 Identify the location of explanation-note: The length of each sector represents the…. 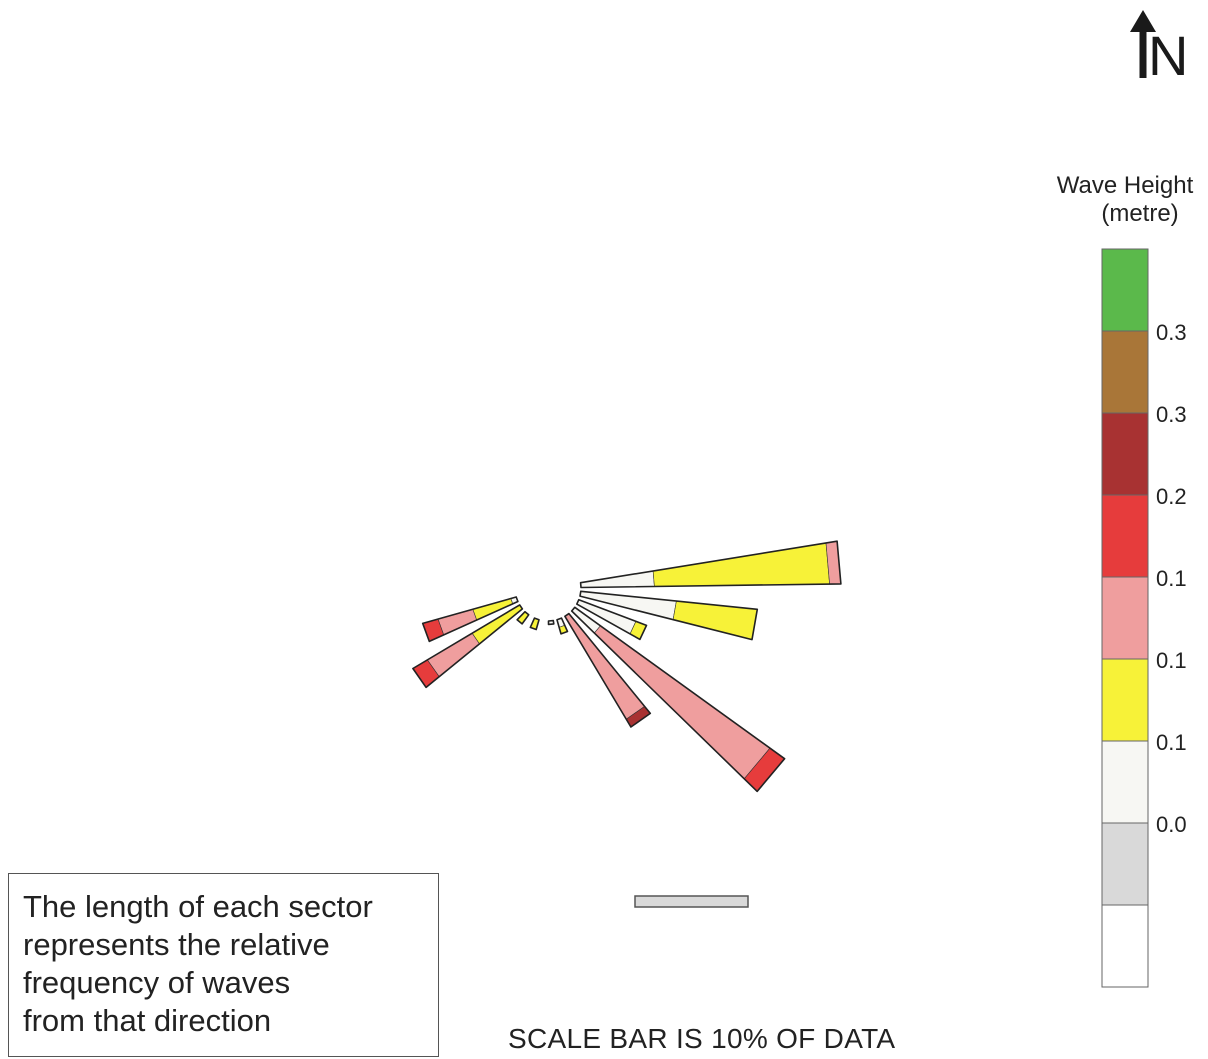
(223, 965).